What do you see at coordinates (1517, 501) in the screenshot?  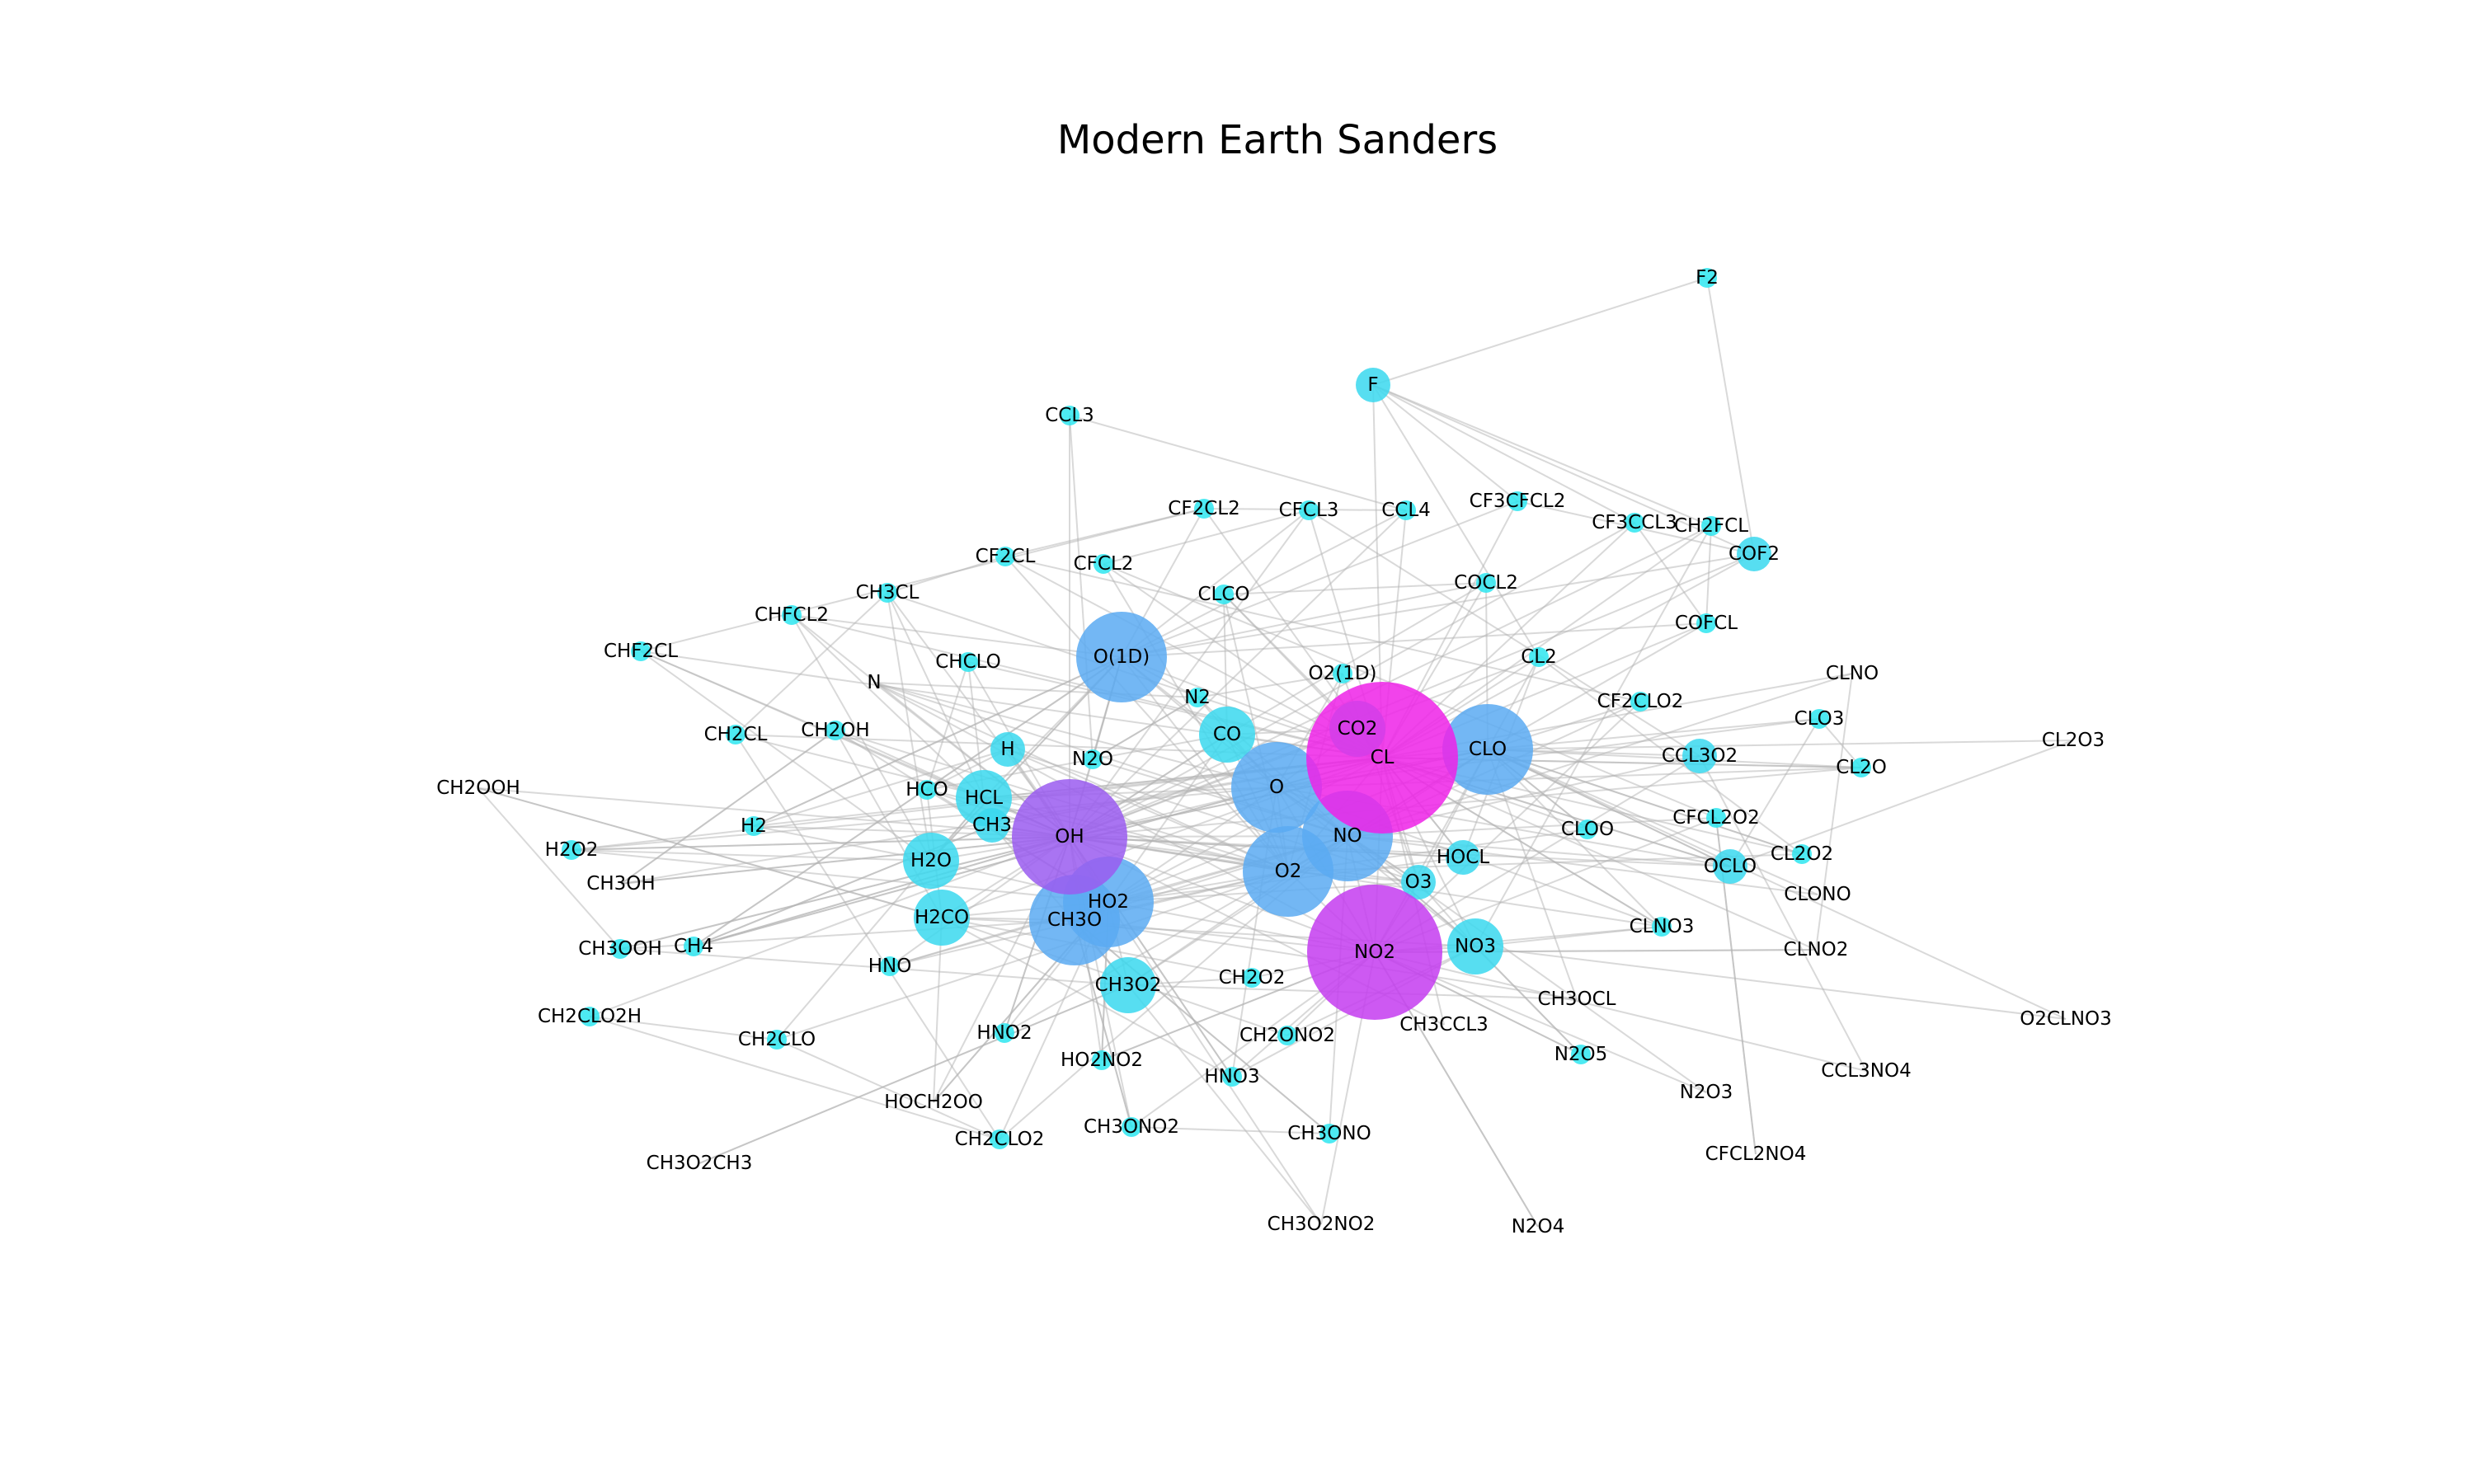 I see `node-cf3cfcl2` at bounding box center [1517, 501].